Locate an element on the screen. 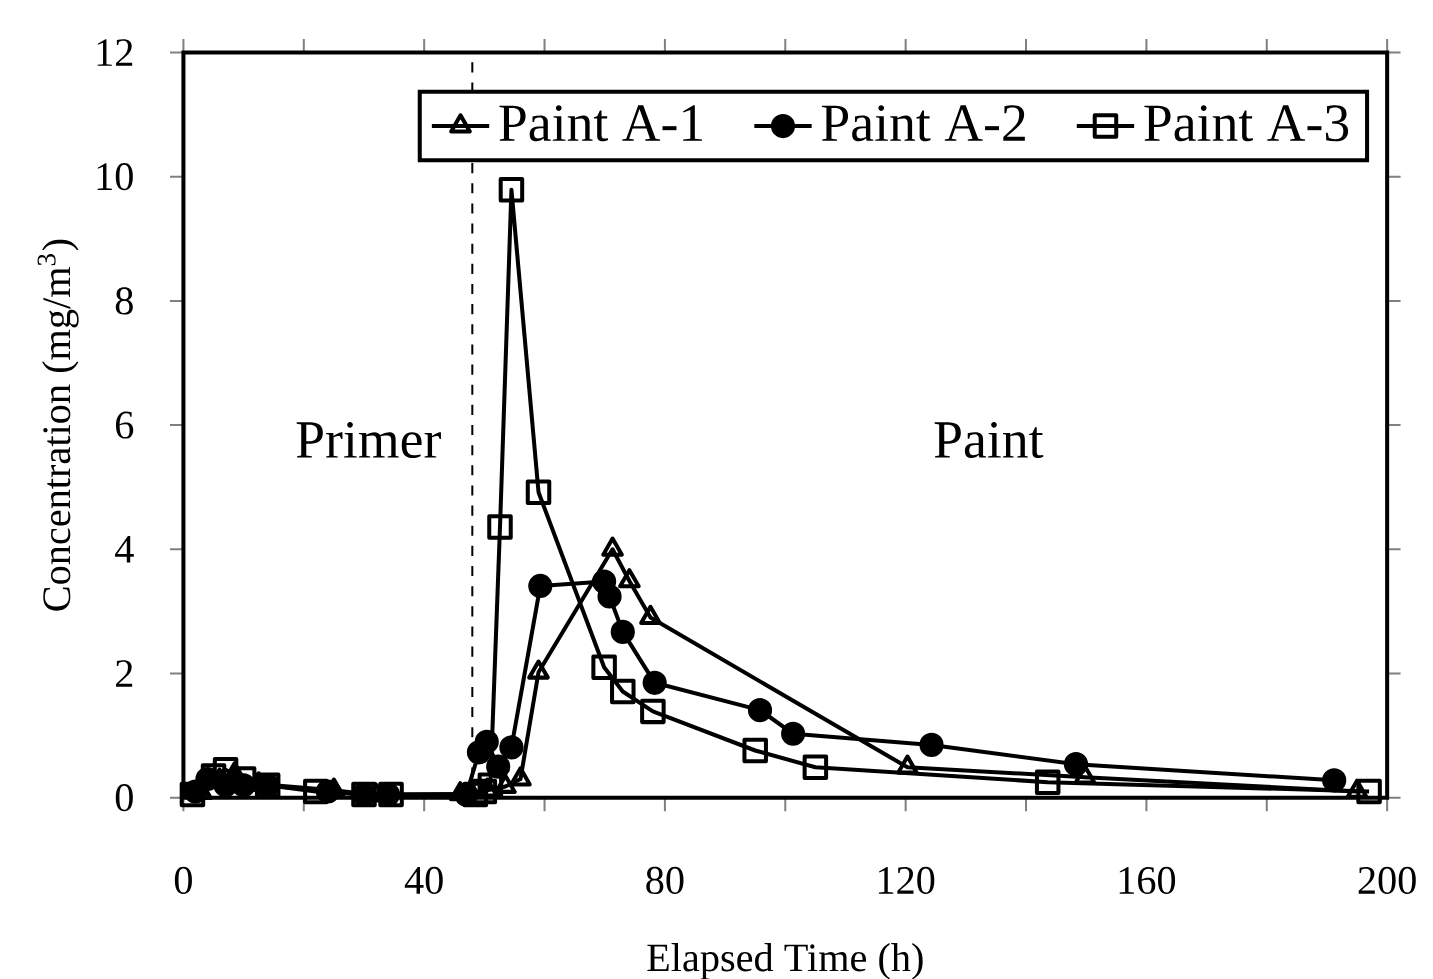 This screenshot has width=1433, height=979. y-tick-label: 10 is located at coordinates (115, 177).